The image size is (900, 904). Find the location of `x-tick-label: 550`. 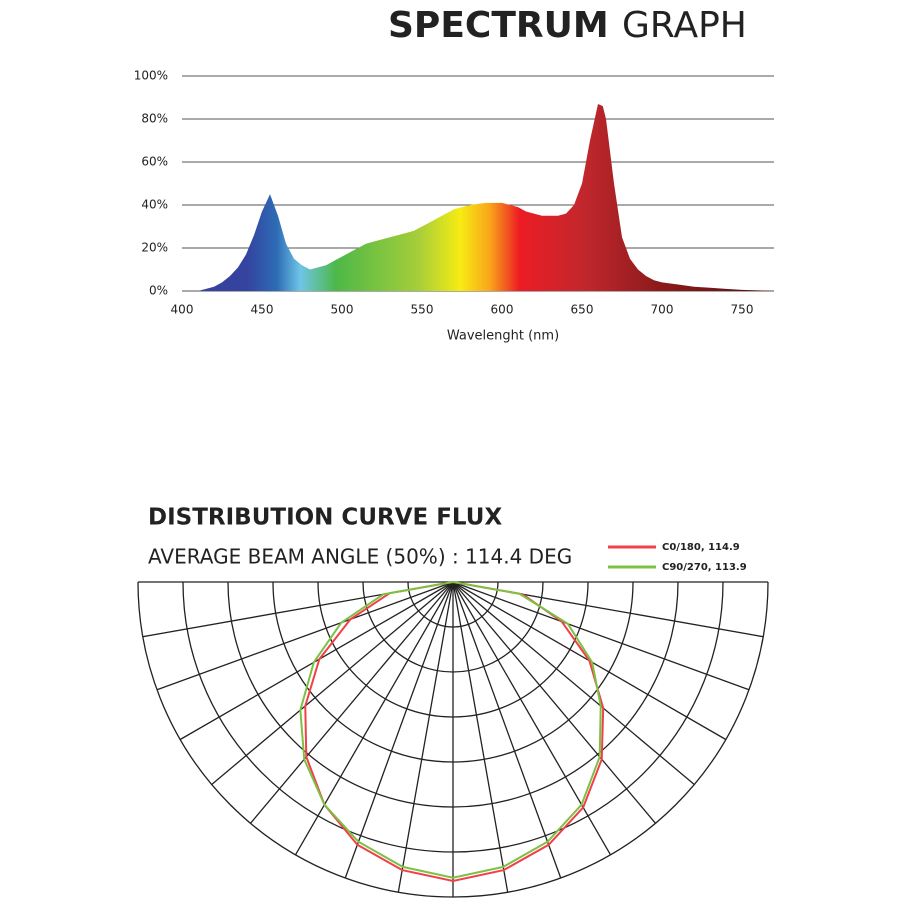

x-tick-label: 550 is located at coordinates (422, 310).